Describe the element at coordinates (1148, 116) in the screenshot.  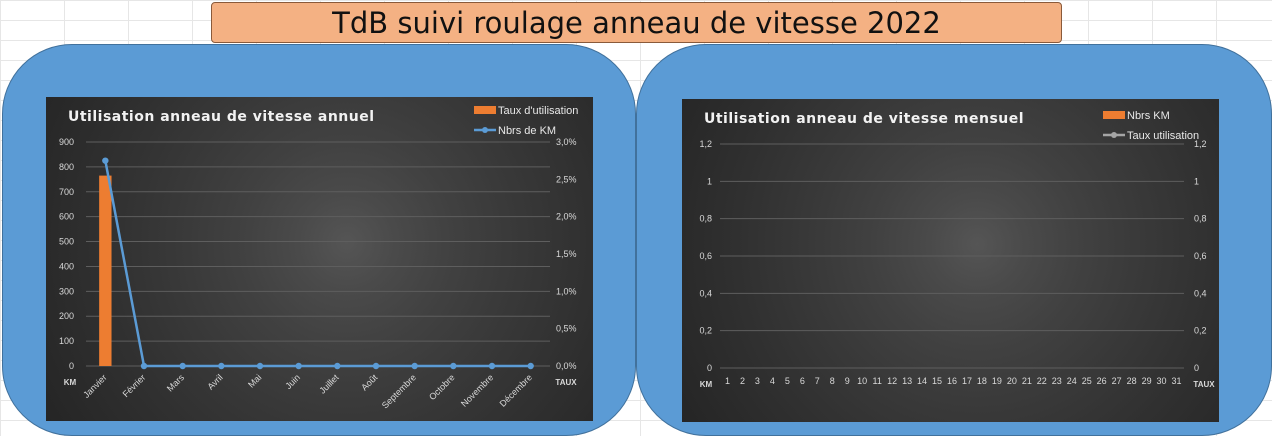
I see `legend-bar-label: Nbrs KM` at that location.